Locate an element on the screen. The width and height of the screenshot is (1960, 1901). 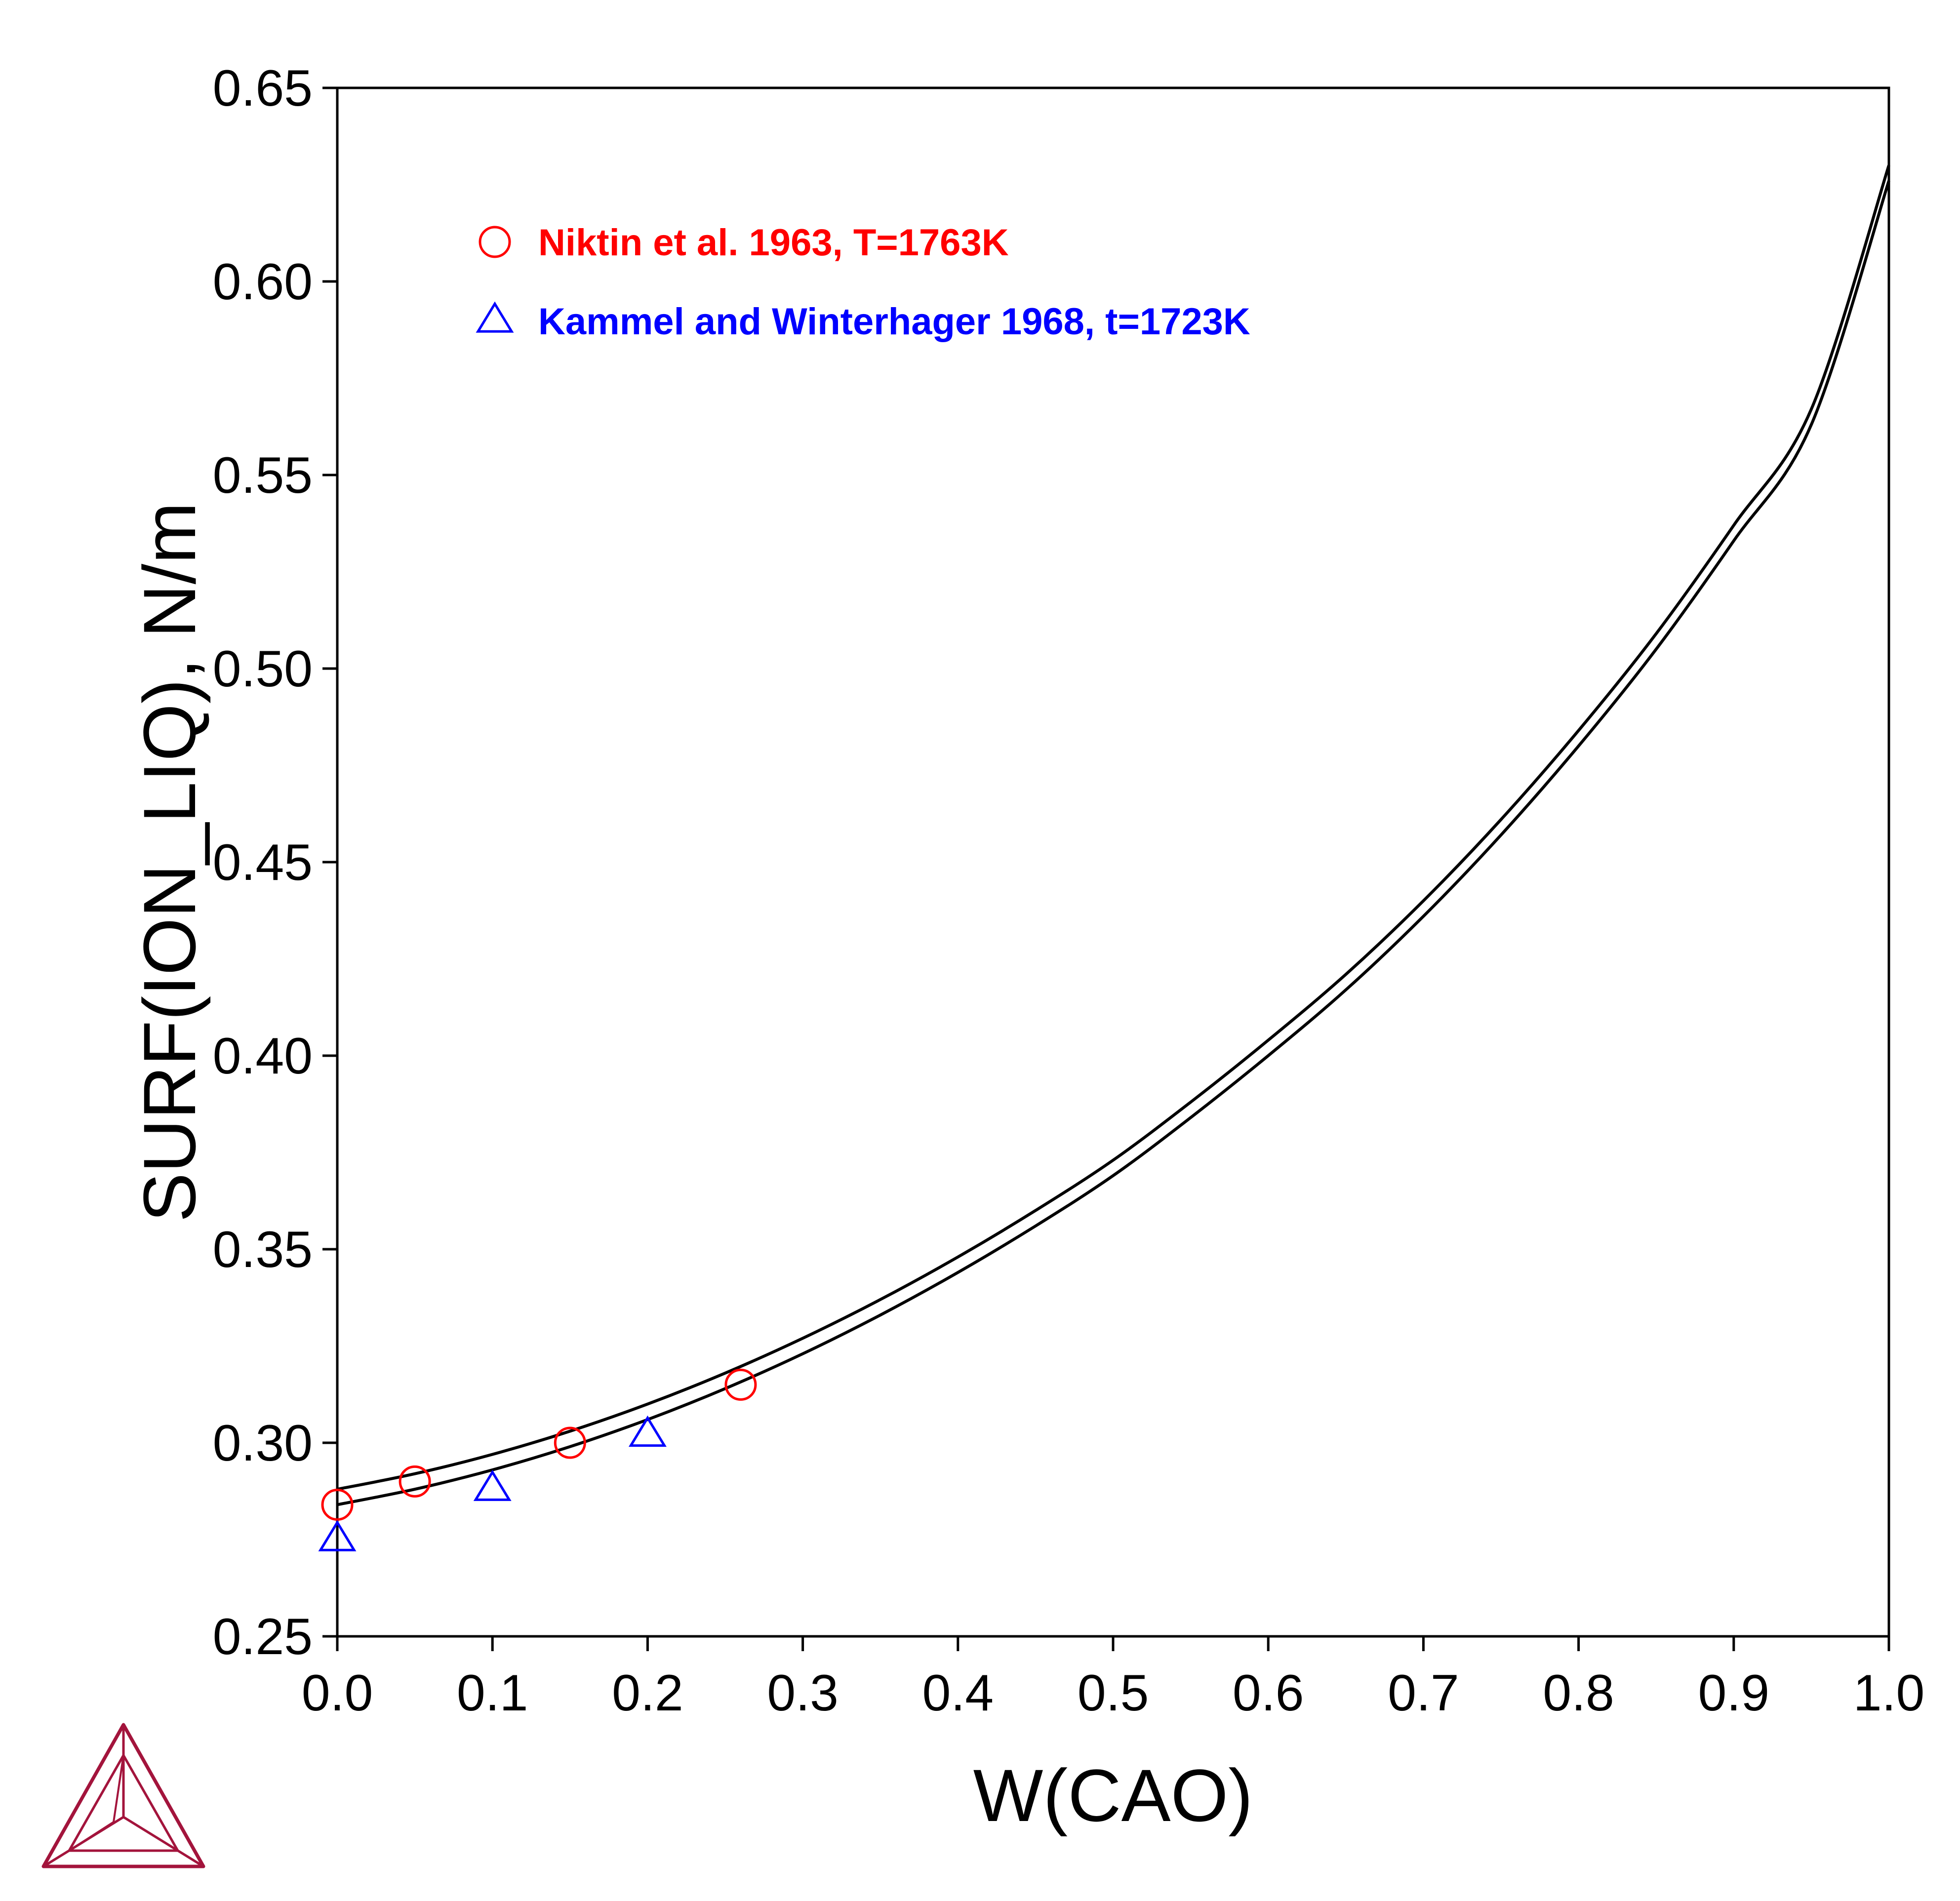
x-tick-label: 1.0 is located at coordinates (1889, 1693).